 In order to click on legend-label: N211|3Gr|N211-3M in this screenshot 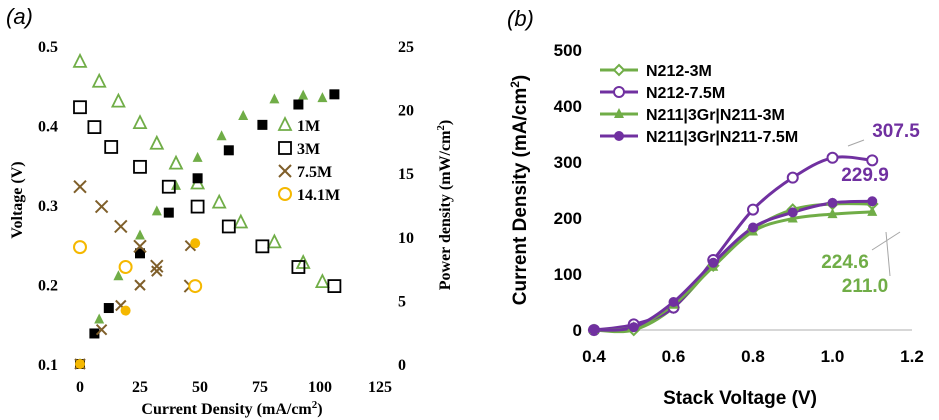, I will do `click(715, 115)`.